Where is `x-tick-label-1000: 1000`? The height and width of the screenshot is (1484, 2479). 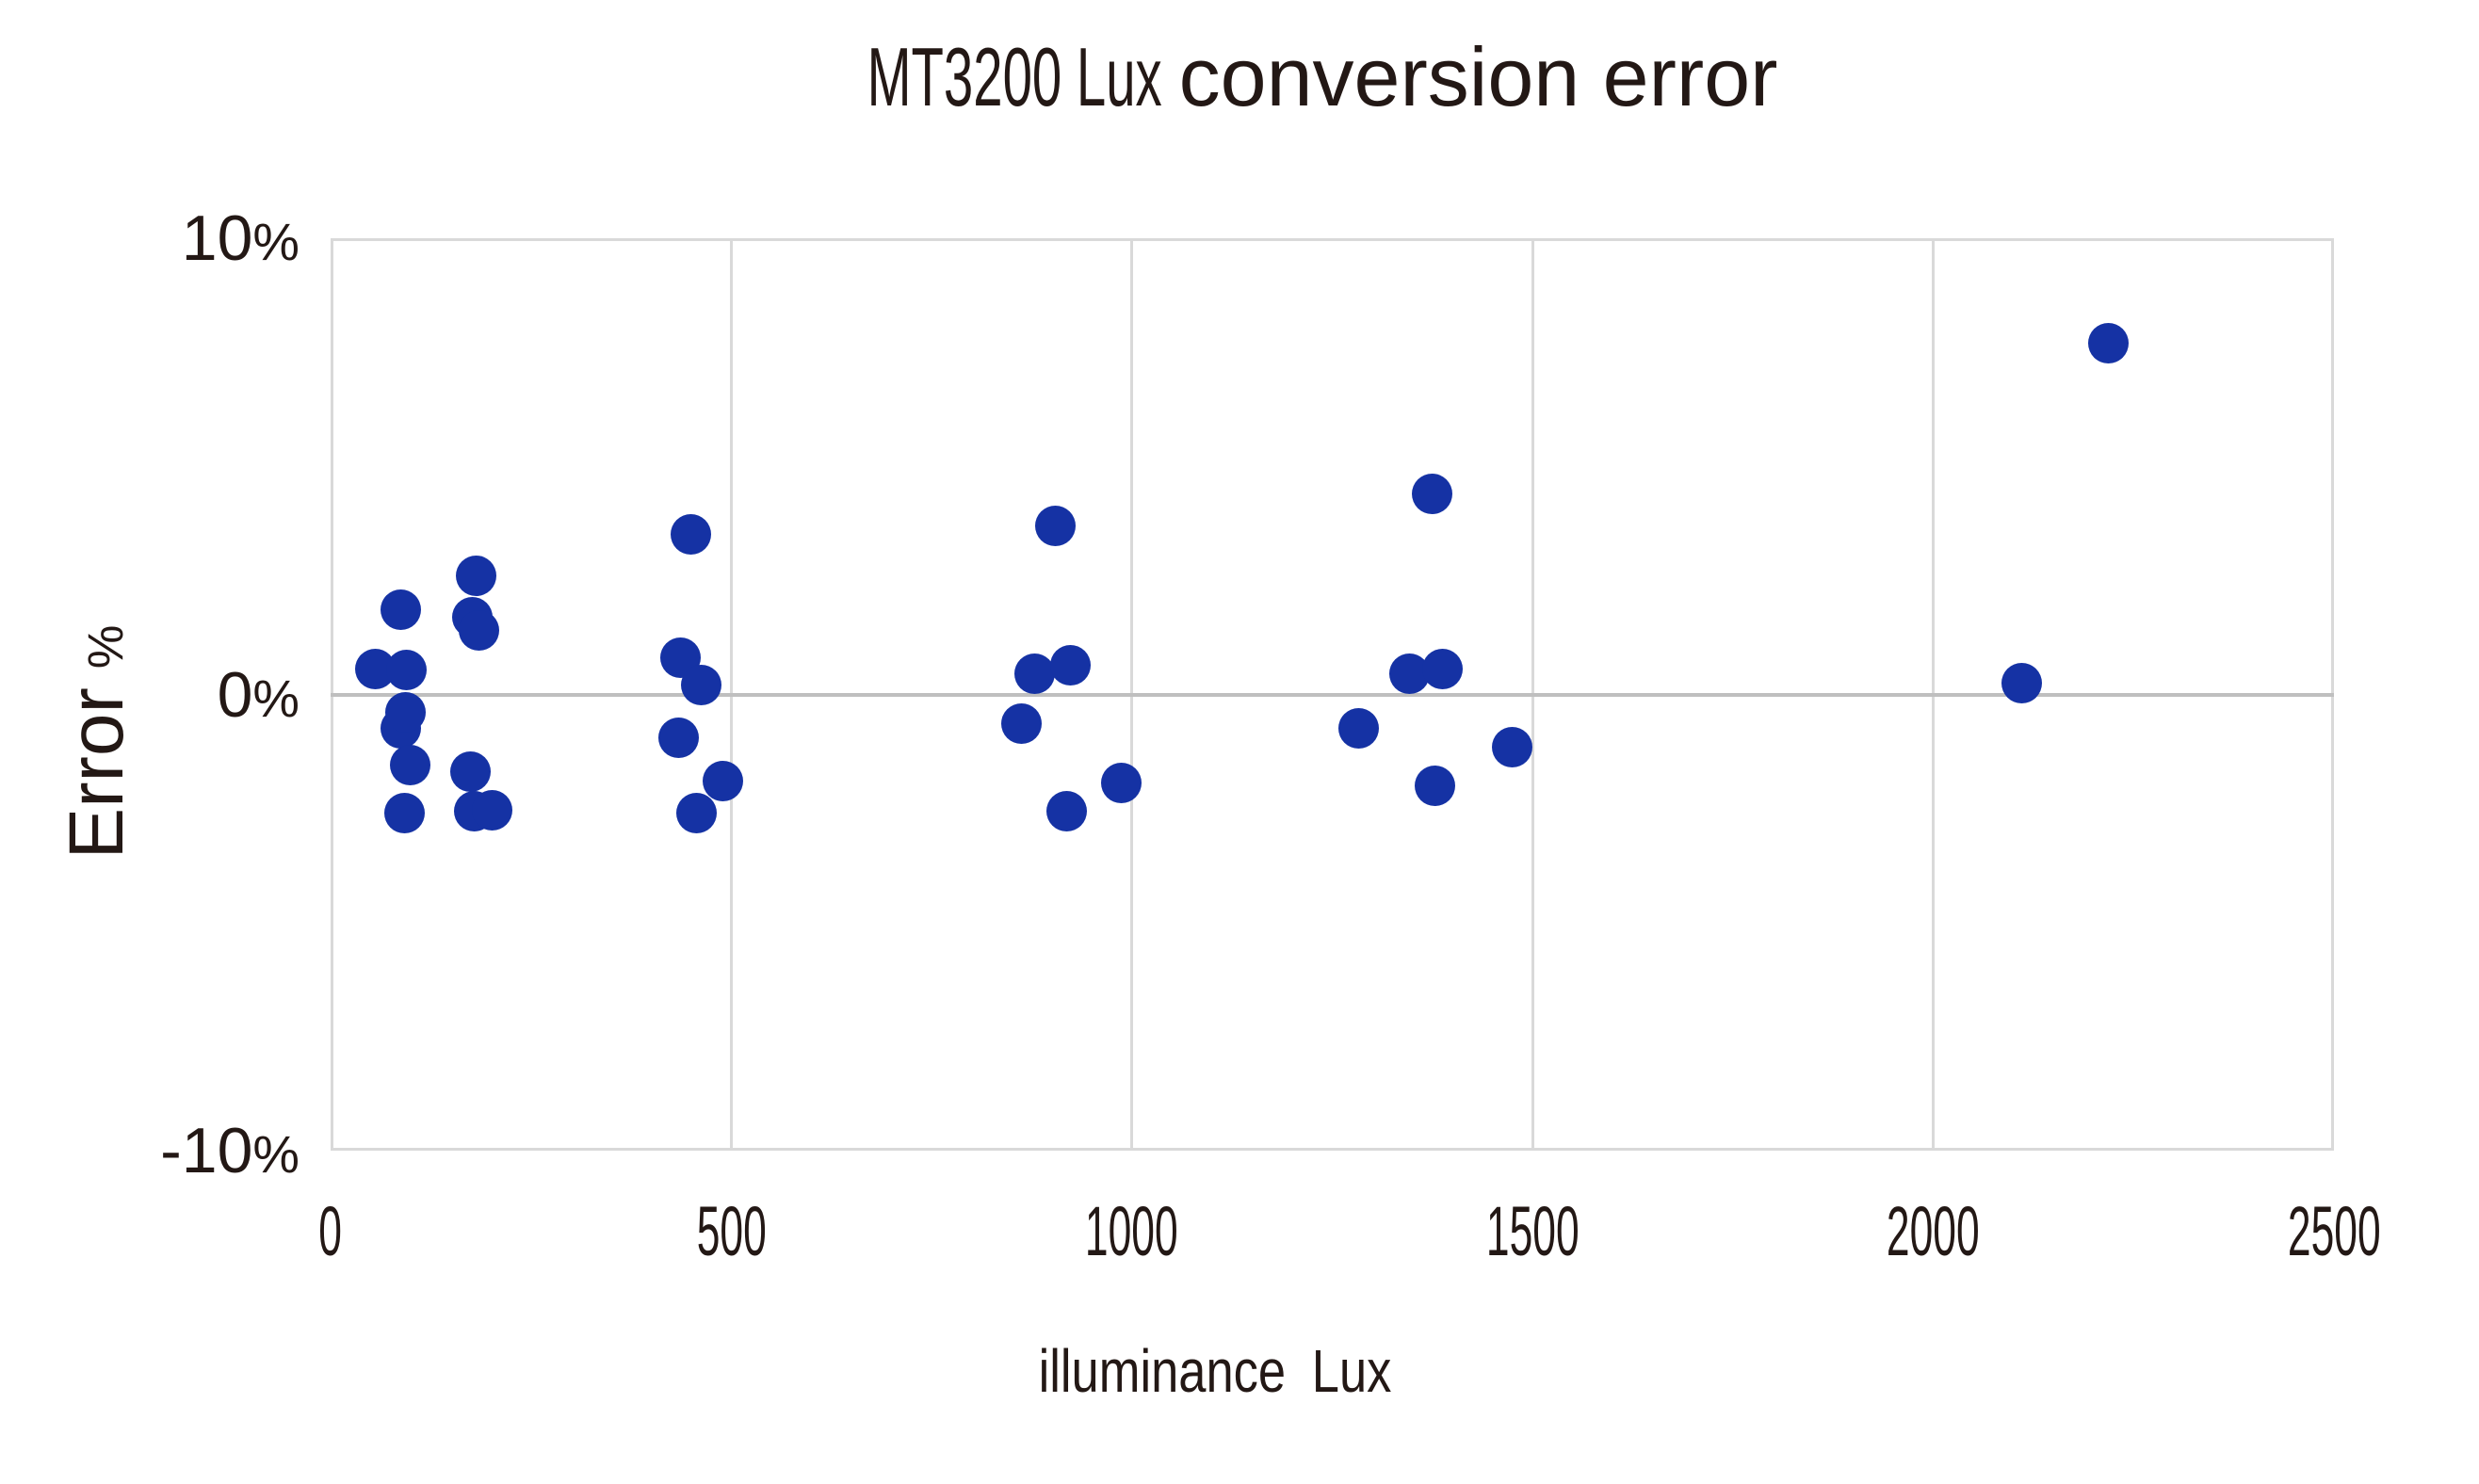 x-tick-label-1000: 1000 is located at coordinates (1132, 1231).